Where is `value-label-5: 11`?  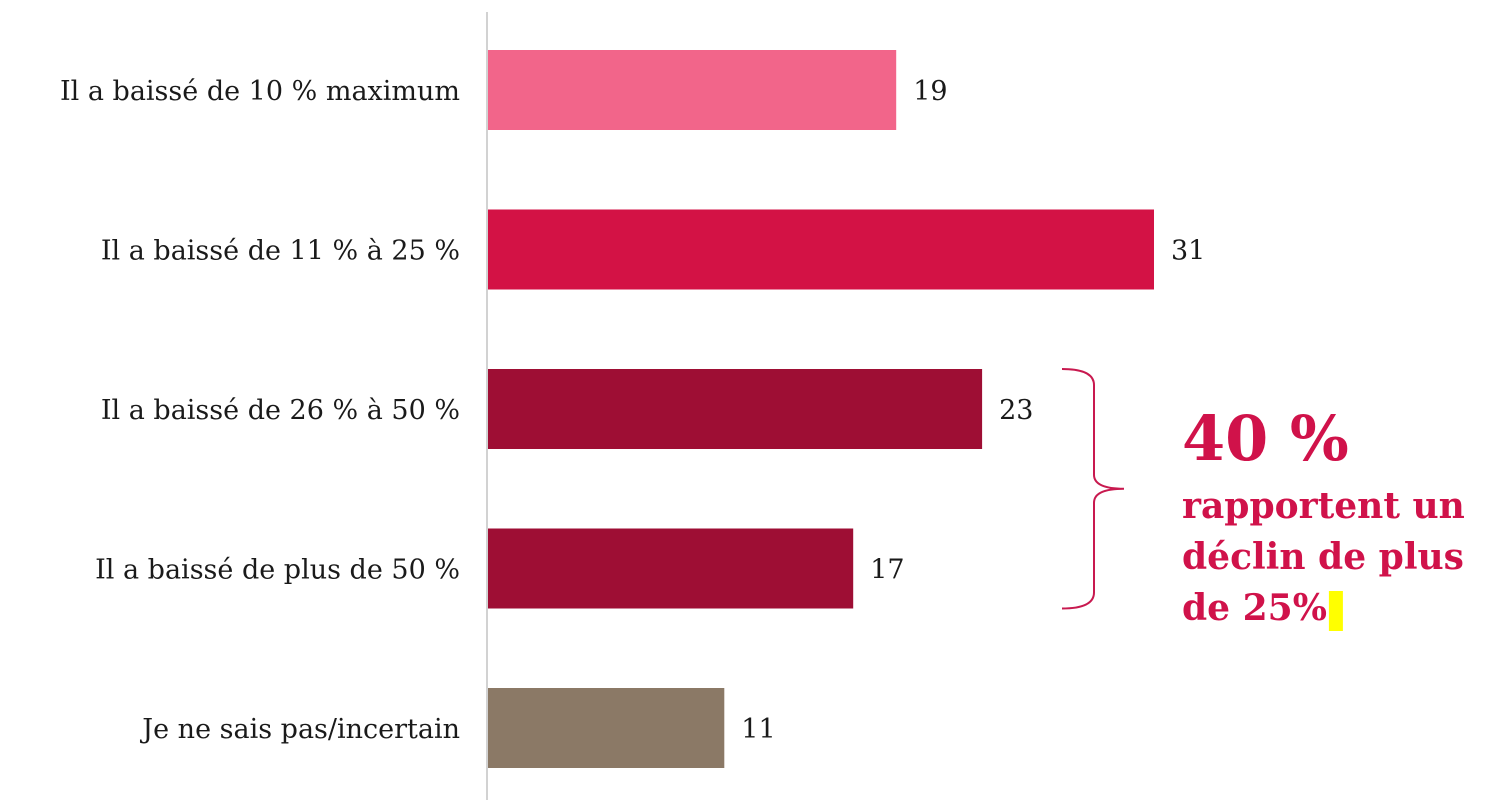 value-label-5: 11 is located at coordinates (758, 729).